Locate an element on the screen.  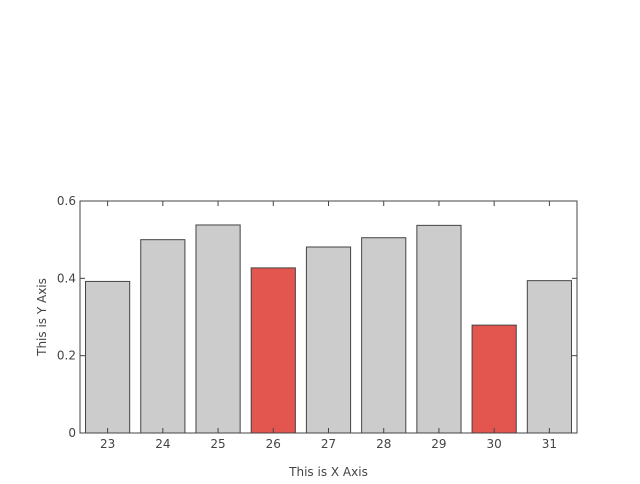
x-tick-label-31: 31 is located at coordinates (549, 444).